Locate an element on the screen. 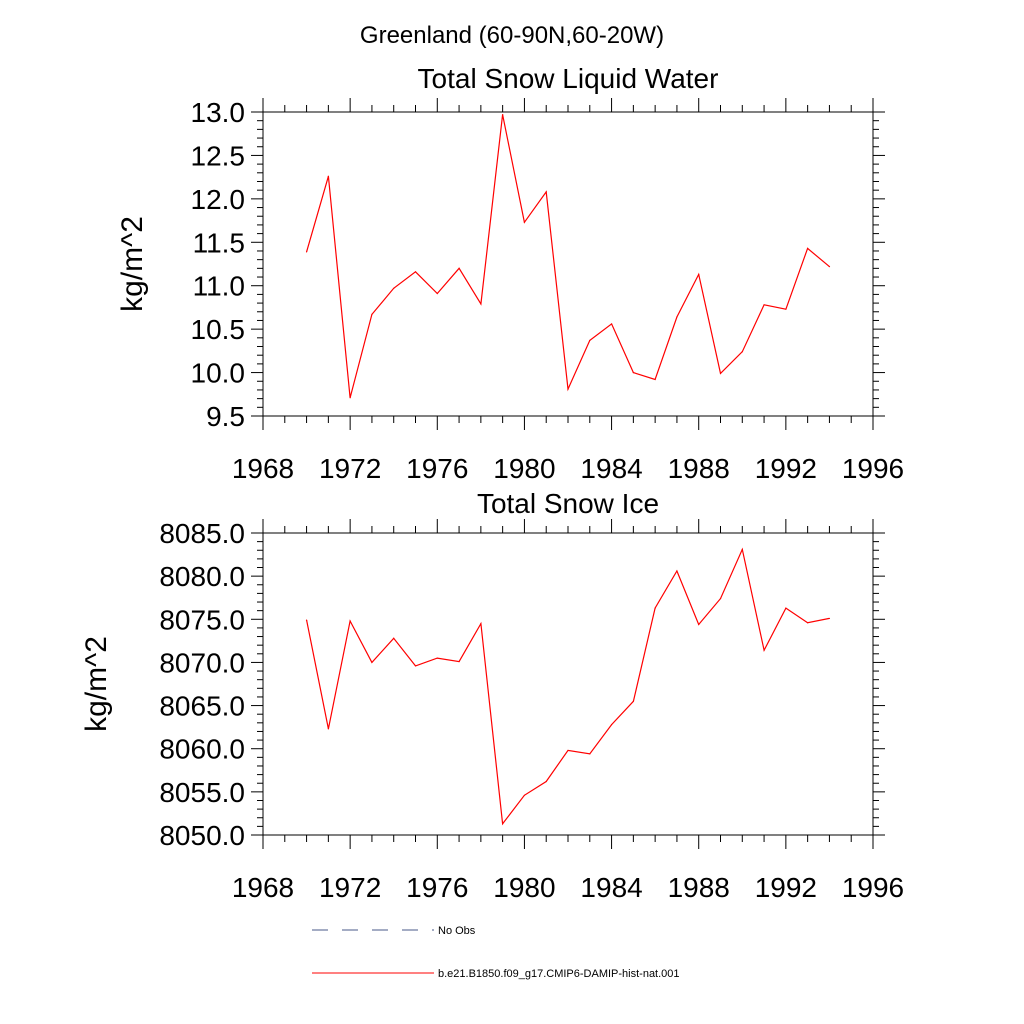 The width and height of the screenshot is (1024, 1024). y-tick-label: 10.0 is located at coordinates (218, 373).